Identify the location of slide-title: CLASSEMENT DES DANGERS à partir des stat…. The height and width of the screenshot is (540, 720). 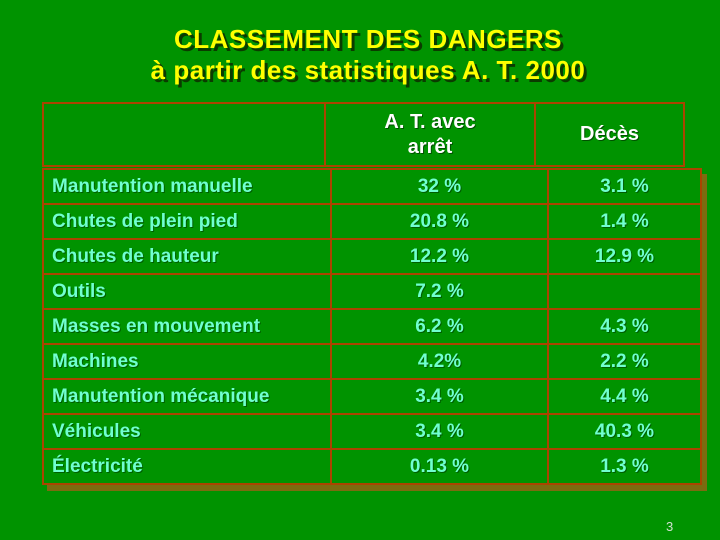
(364, 55).